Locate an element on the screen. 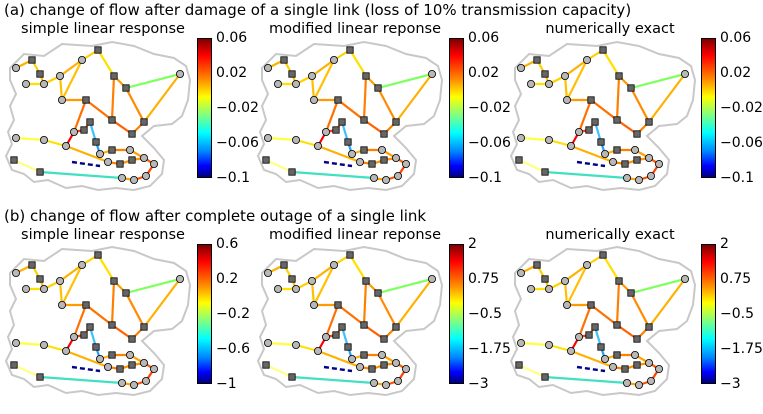 Image resolution: width=763 pixels, height=414 pixels. coastline-outline is located at coordinates (350, 321).